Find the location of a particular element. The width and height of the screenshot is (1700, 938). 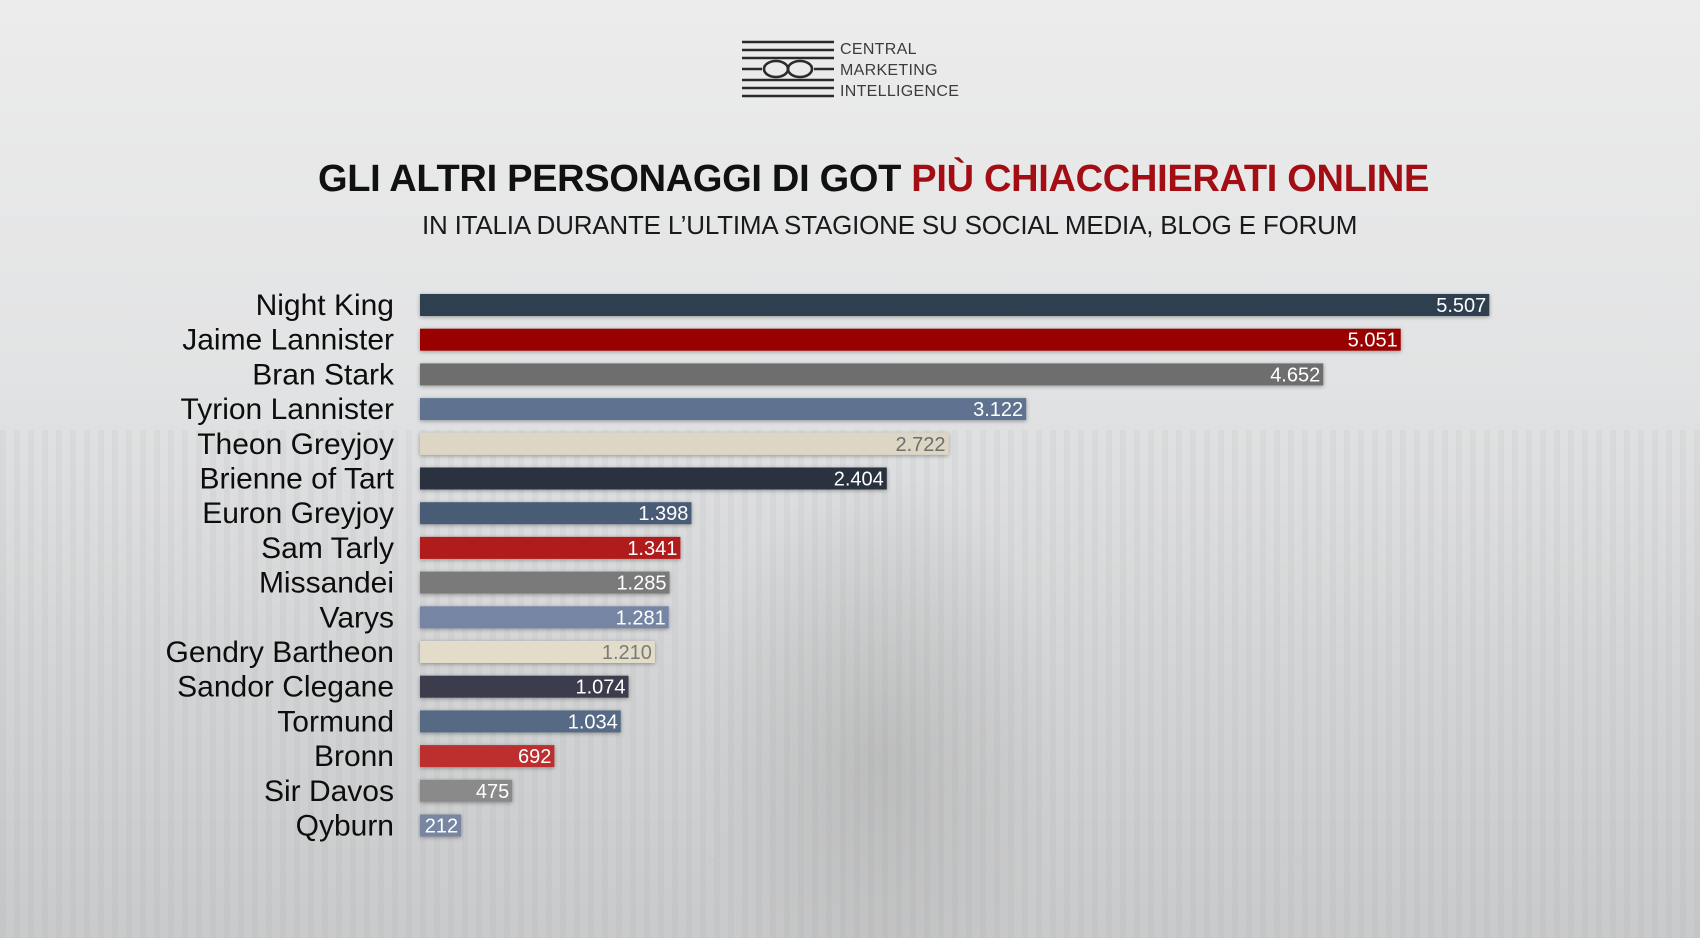

category-label: Jaime Lannister is located at coordinates (288, 340).